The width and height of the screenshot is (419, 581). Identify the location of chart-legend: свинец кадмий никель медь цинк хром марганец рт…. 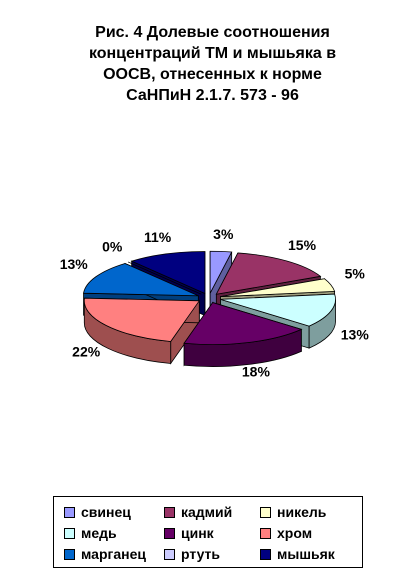
(208, 532).